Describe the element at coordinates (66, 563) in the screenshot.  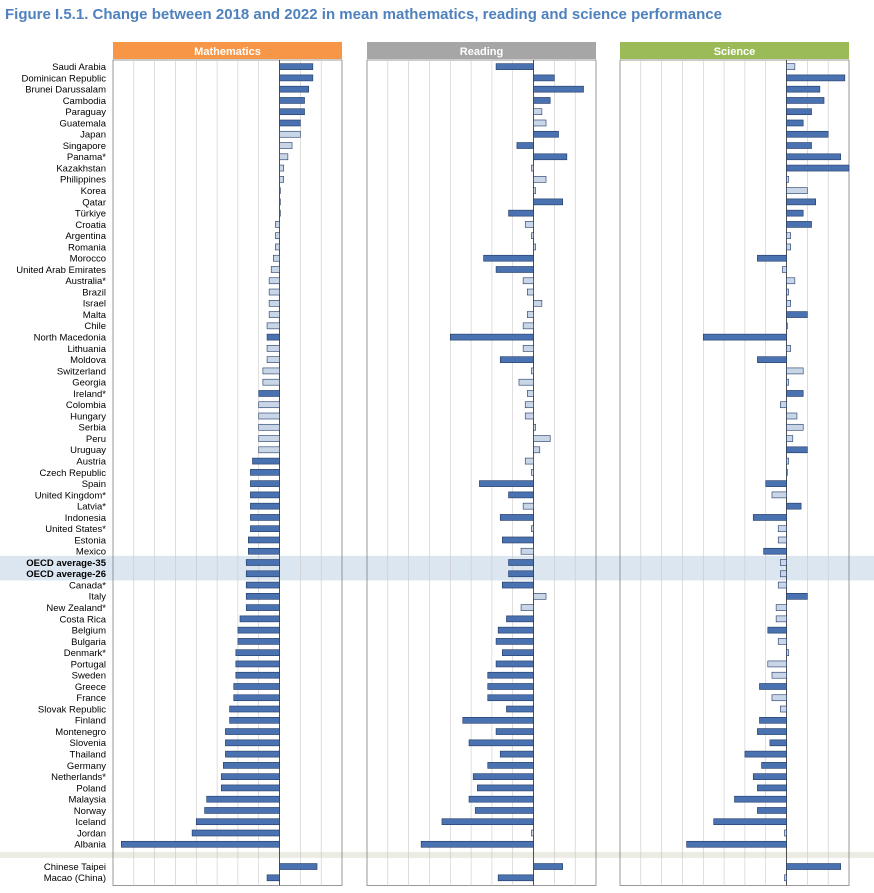
I see `country-label: OECD average-35` at that location.